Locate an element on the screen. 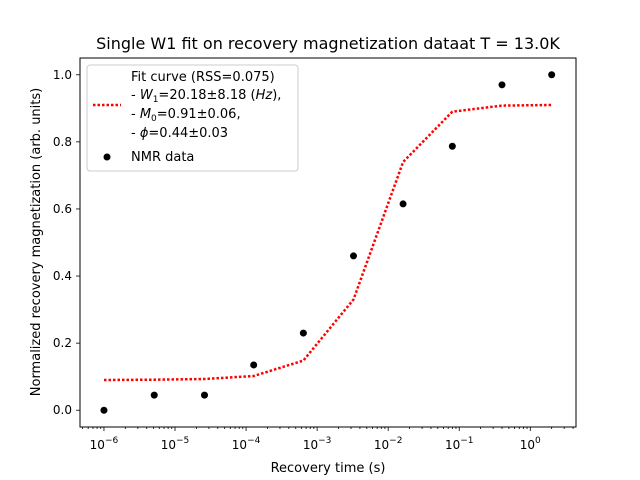  legend-fit-param-line: - ϕ=0.44±0.03 is located at coordinates (179, 133).